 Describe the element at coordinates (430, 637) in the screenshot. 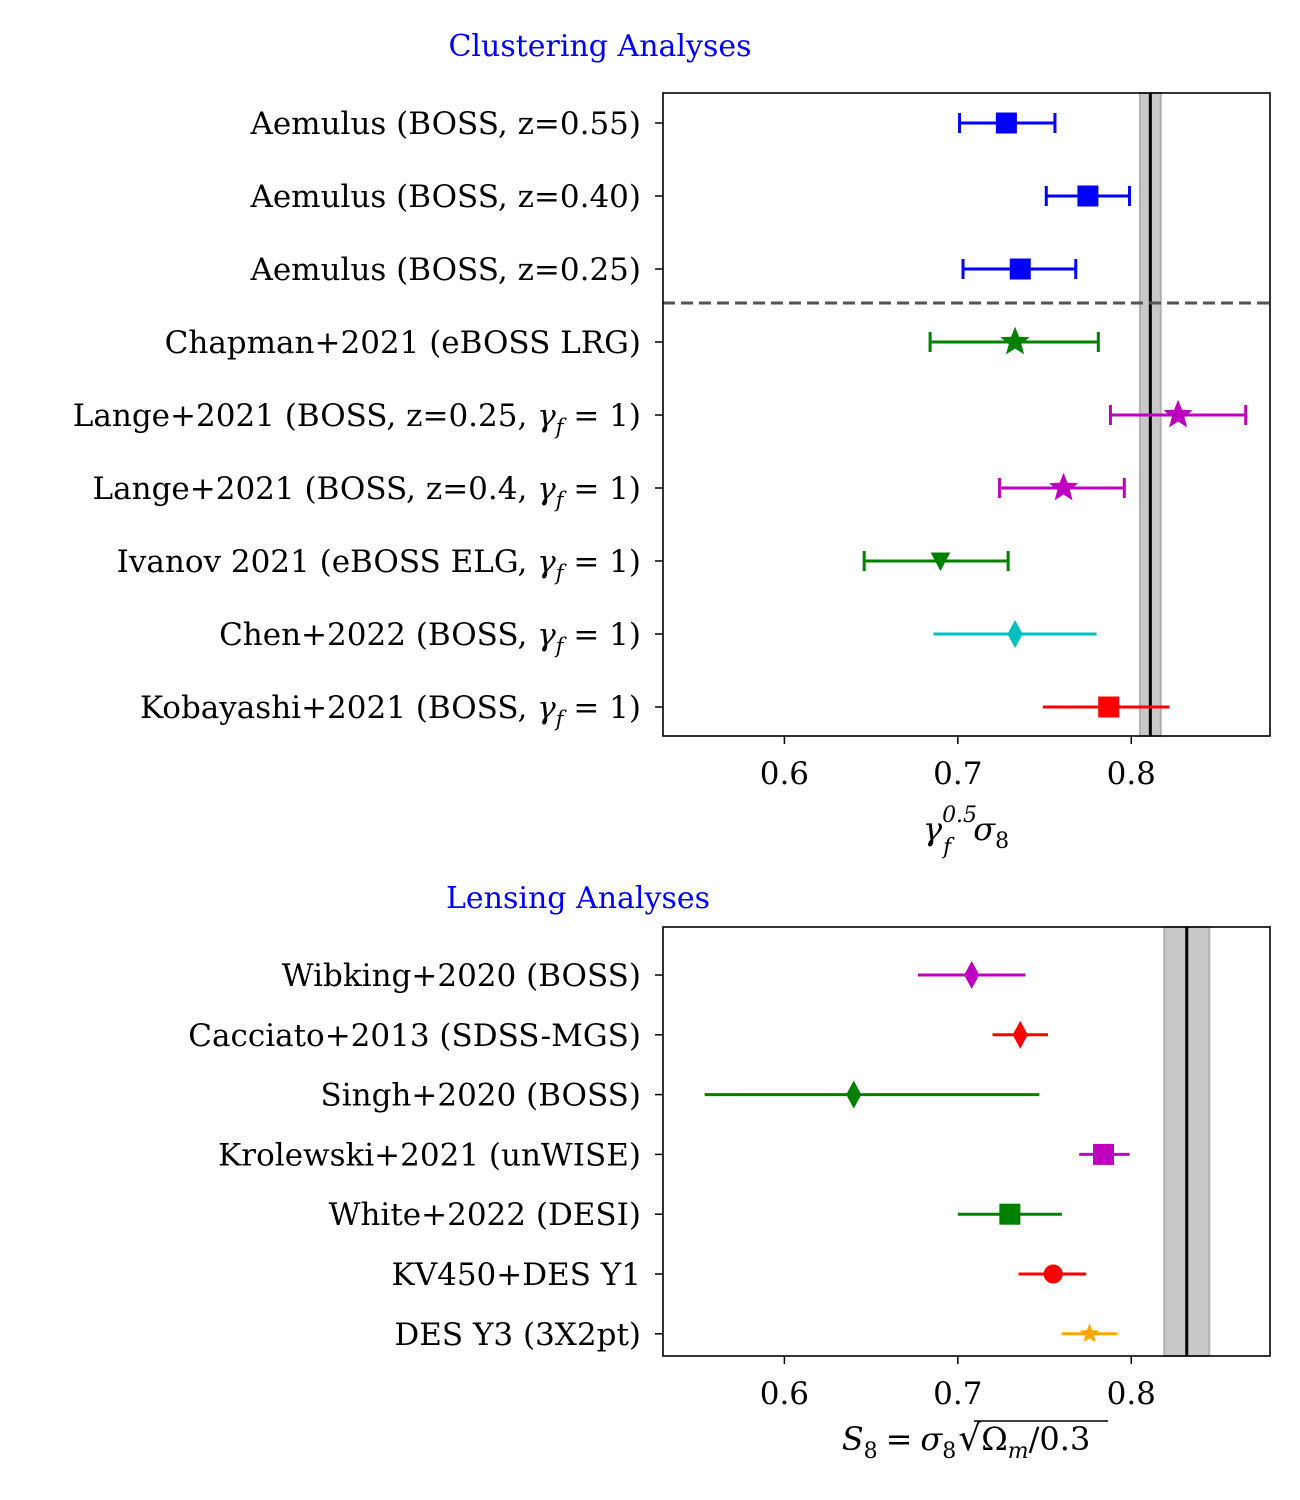

I see `y-tick-label: Chen+2022 (BOSS, γf = 1)` at that location.